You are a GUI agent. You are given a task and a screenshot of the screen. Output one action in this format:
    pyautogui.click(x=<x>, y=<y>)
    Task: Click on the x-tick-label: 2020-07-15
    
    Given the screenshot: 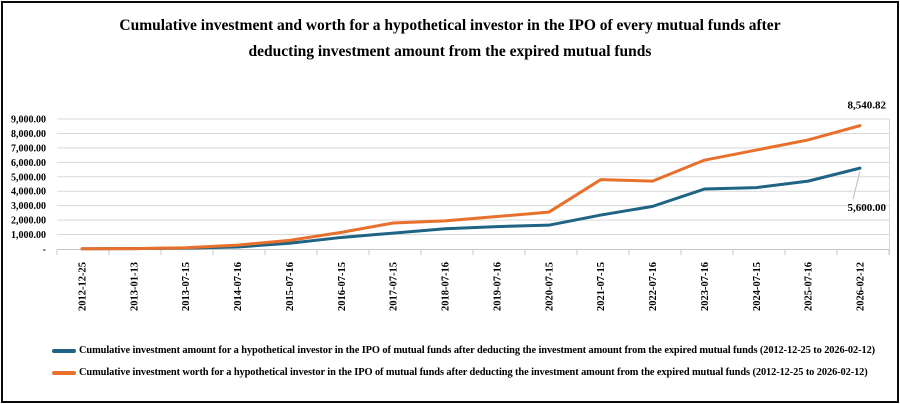 What is the action you would take?
    pyautogui.click(x=549, y=286)
    